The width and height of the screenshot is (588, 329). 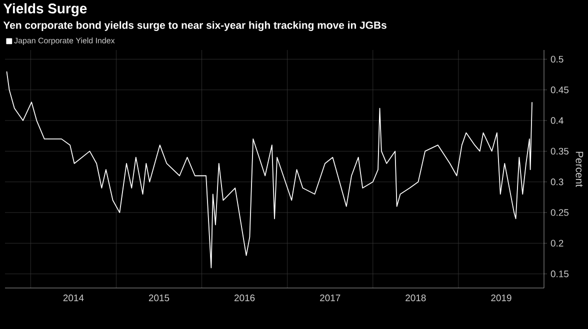 What do you see at coordinates (194, 26) in the screenshot?
I see `chart-subtitle: Yen corporate bond yields surge to near six-year high tracking move in JGBs` at bounding box center [194, 26].